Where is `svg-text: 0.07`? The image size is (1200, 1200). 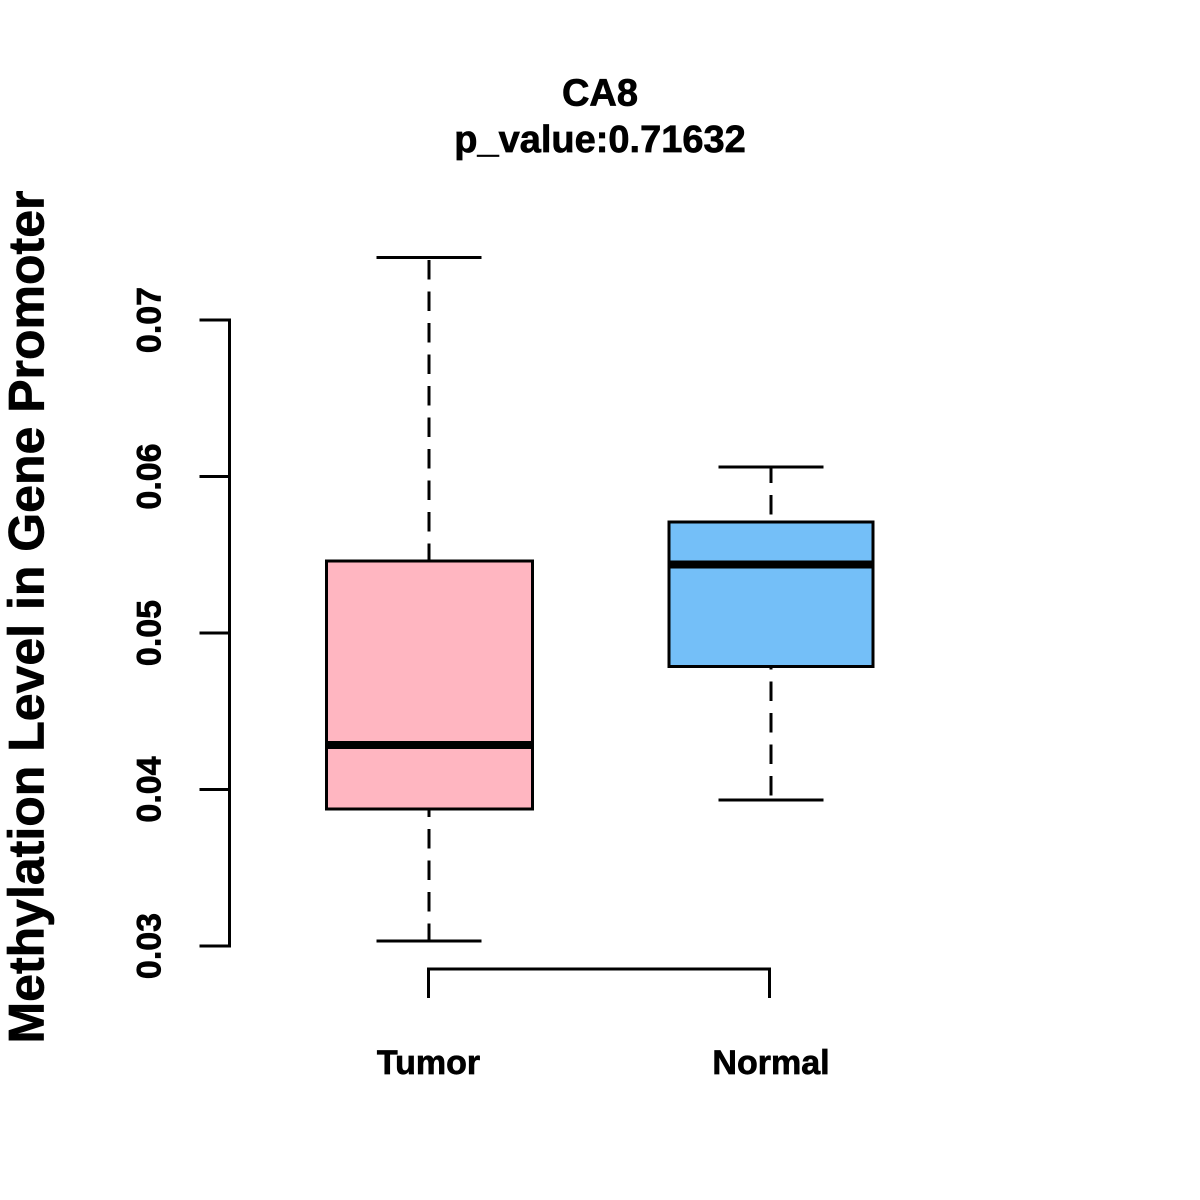 svg-text: 0.07 is located at coordinates (150, 320).